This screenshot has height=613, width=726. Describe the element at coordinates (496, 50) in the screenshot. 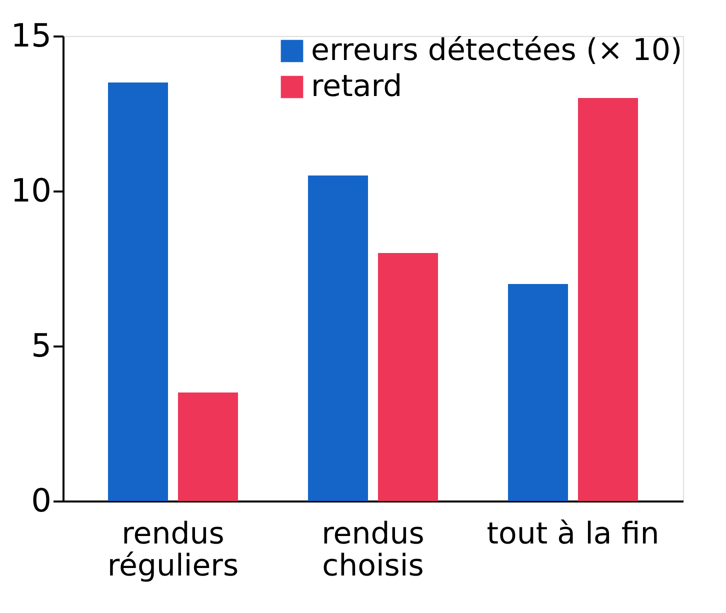

I see `legend-label: erreurs détectées (× 10)` at that location.